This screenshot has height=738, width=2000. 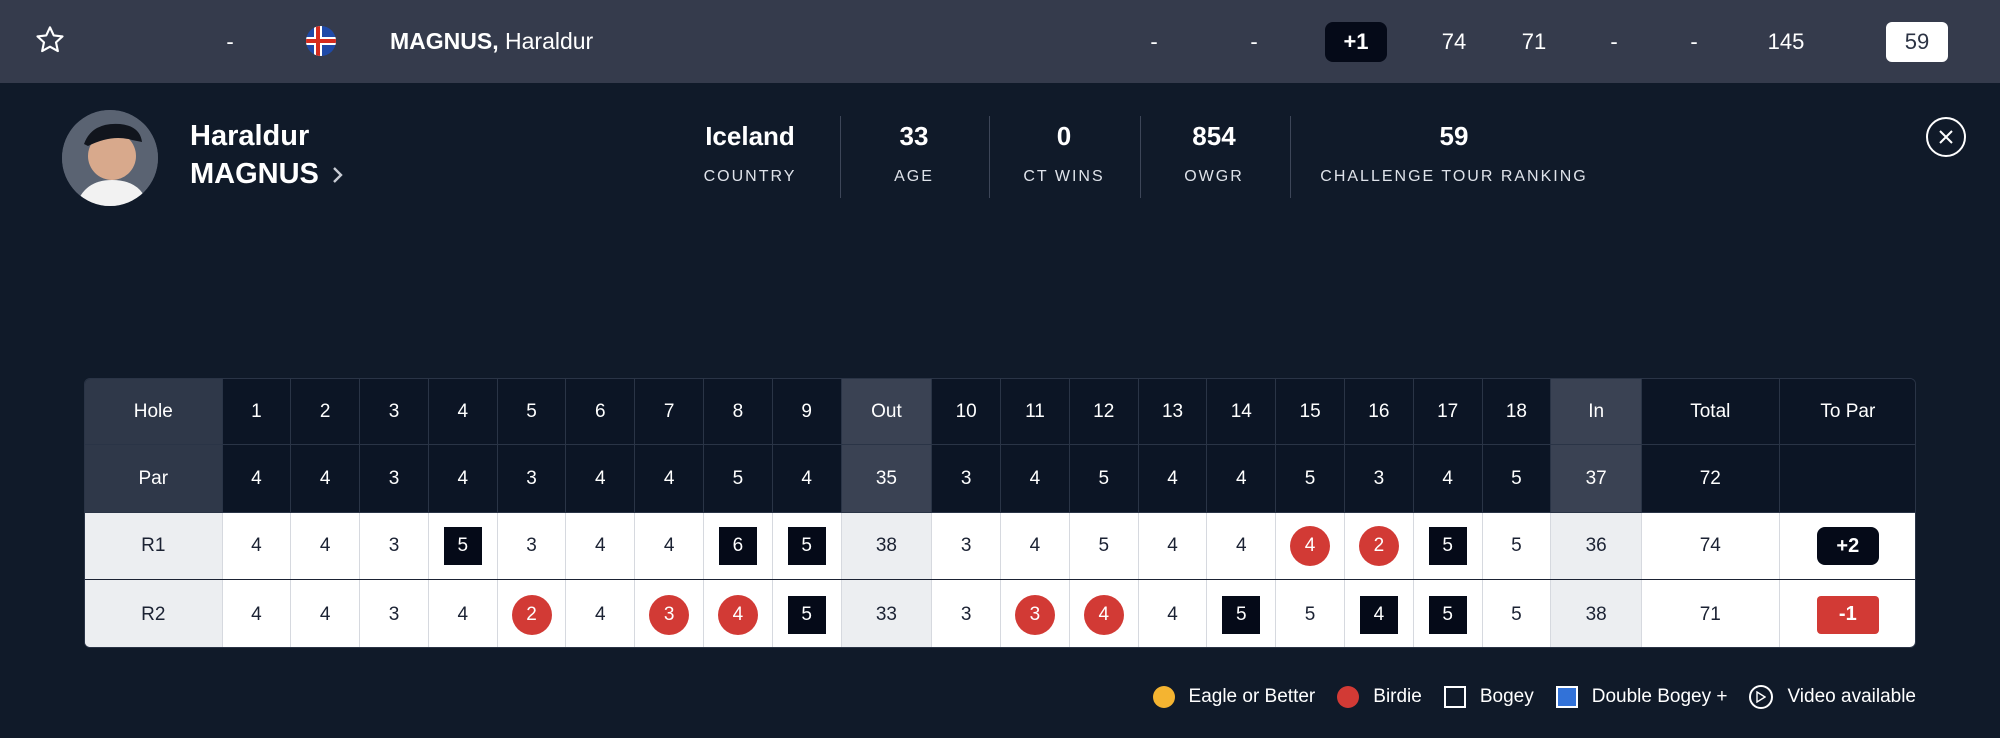 I want to click on bogey-score: 4, so click(x=1378, y=614).